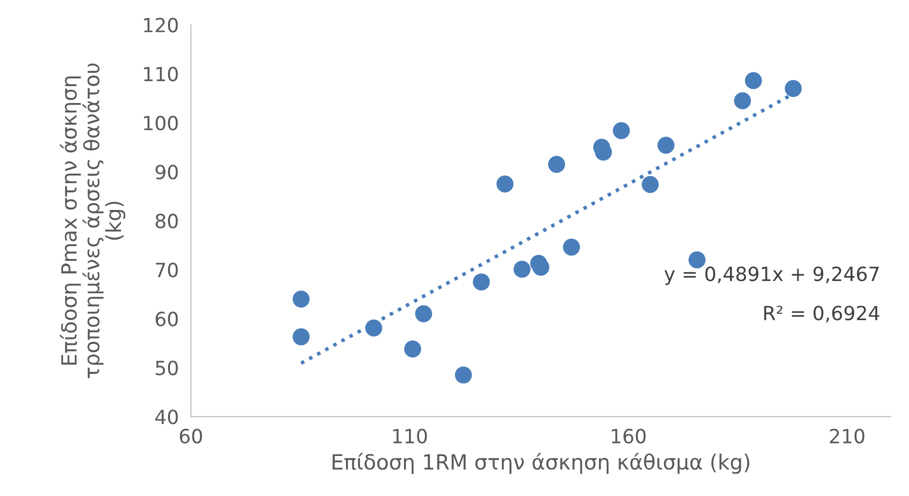  Describe the element at coordinates (771, 275) in the screenshot. I see `annotation: y = 0,4891x + 9,2467` at that location.